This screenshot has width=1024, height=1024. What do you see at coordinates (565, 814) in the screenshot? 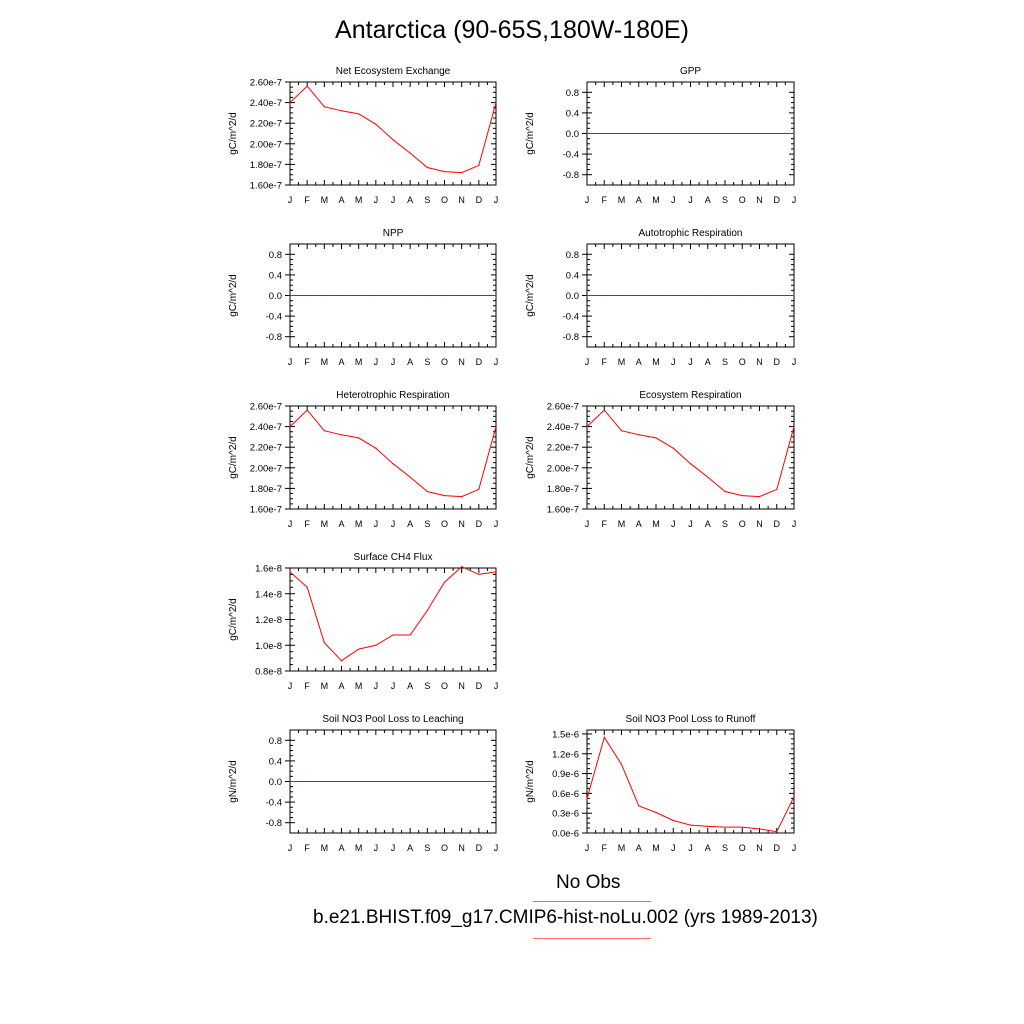
I see `y-tick-label: 0.3e-6` at bounding box center [565, 814].